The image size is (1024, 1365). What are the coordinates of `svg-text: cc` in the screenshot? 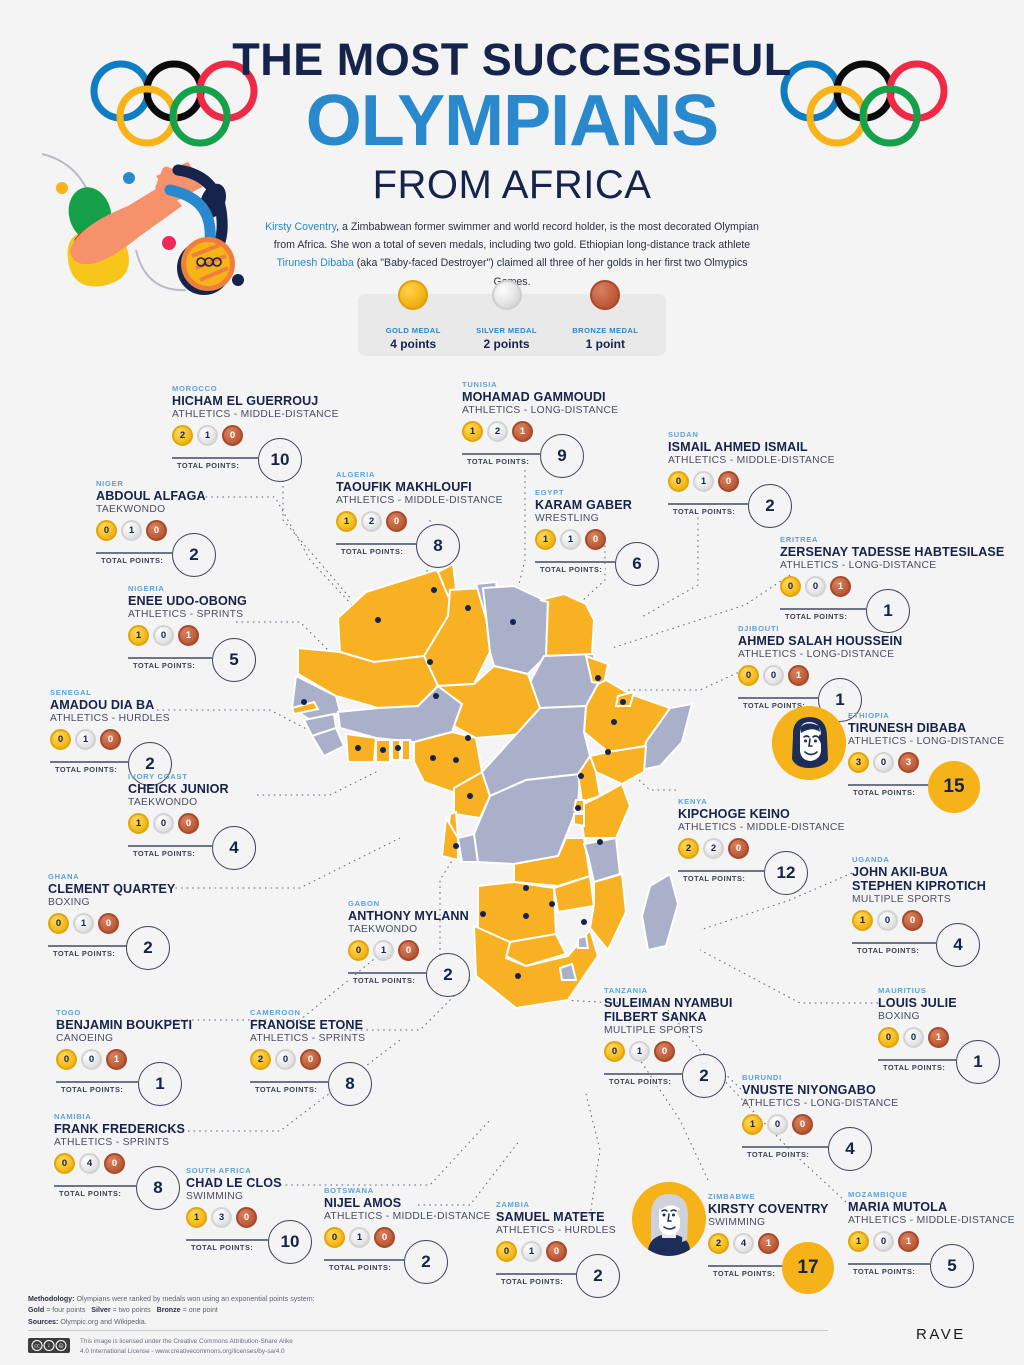 It's located at (37, 1346).